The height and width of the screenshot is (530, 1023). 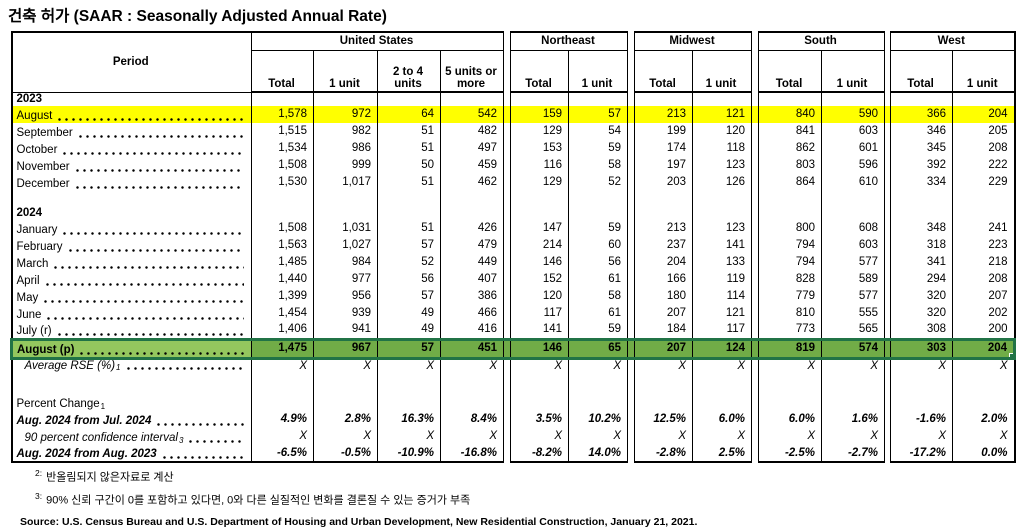 What do you see at coordinates (722, 182) in the screenshot?
I see `value-cell: 126` at bounding box center [722, 182].